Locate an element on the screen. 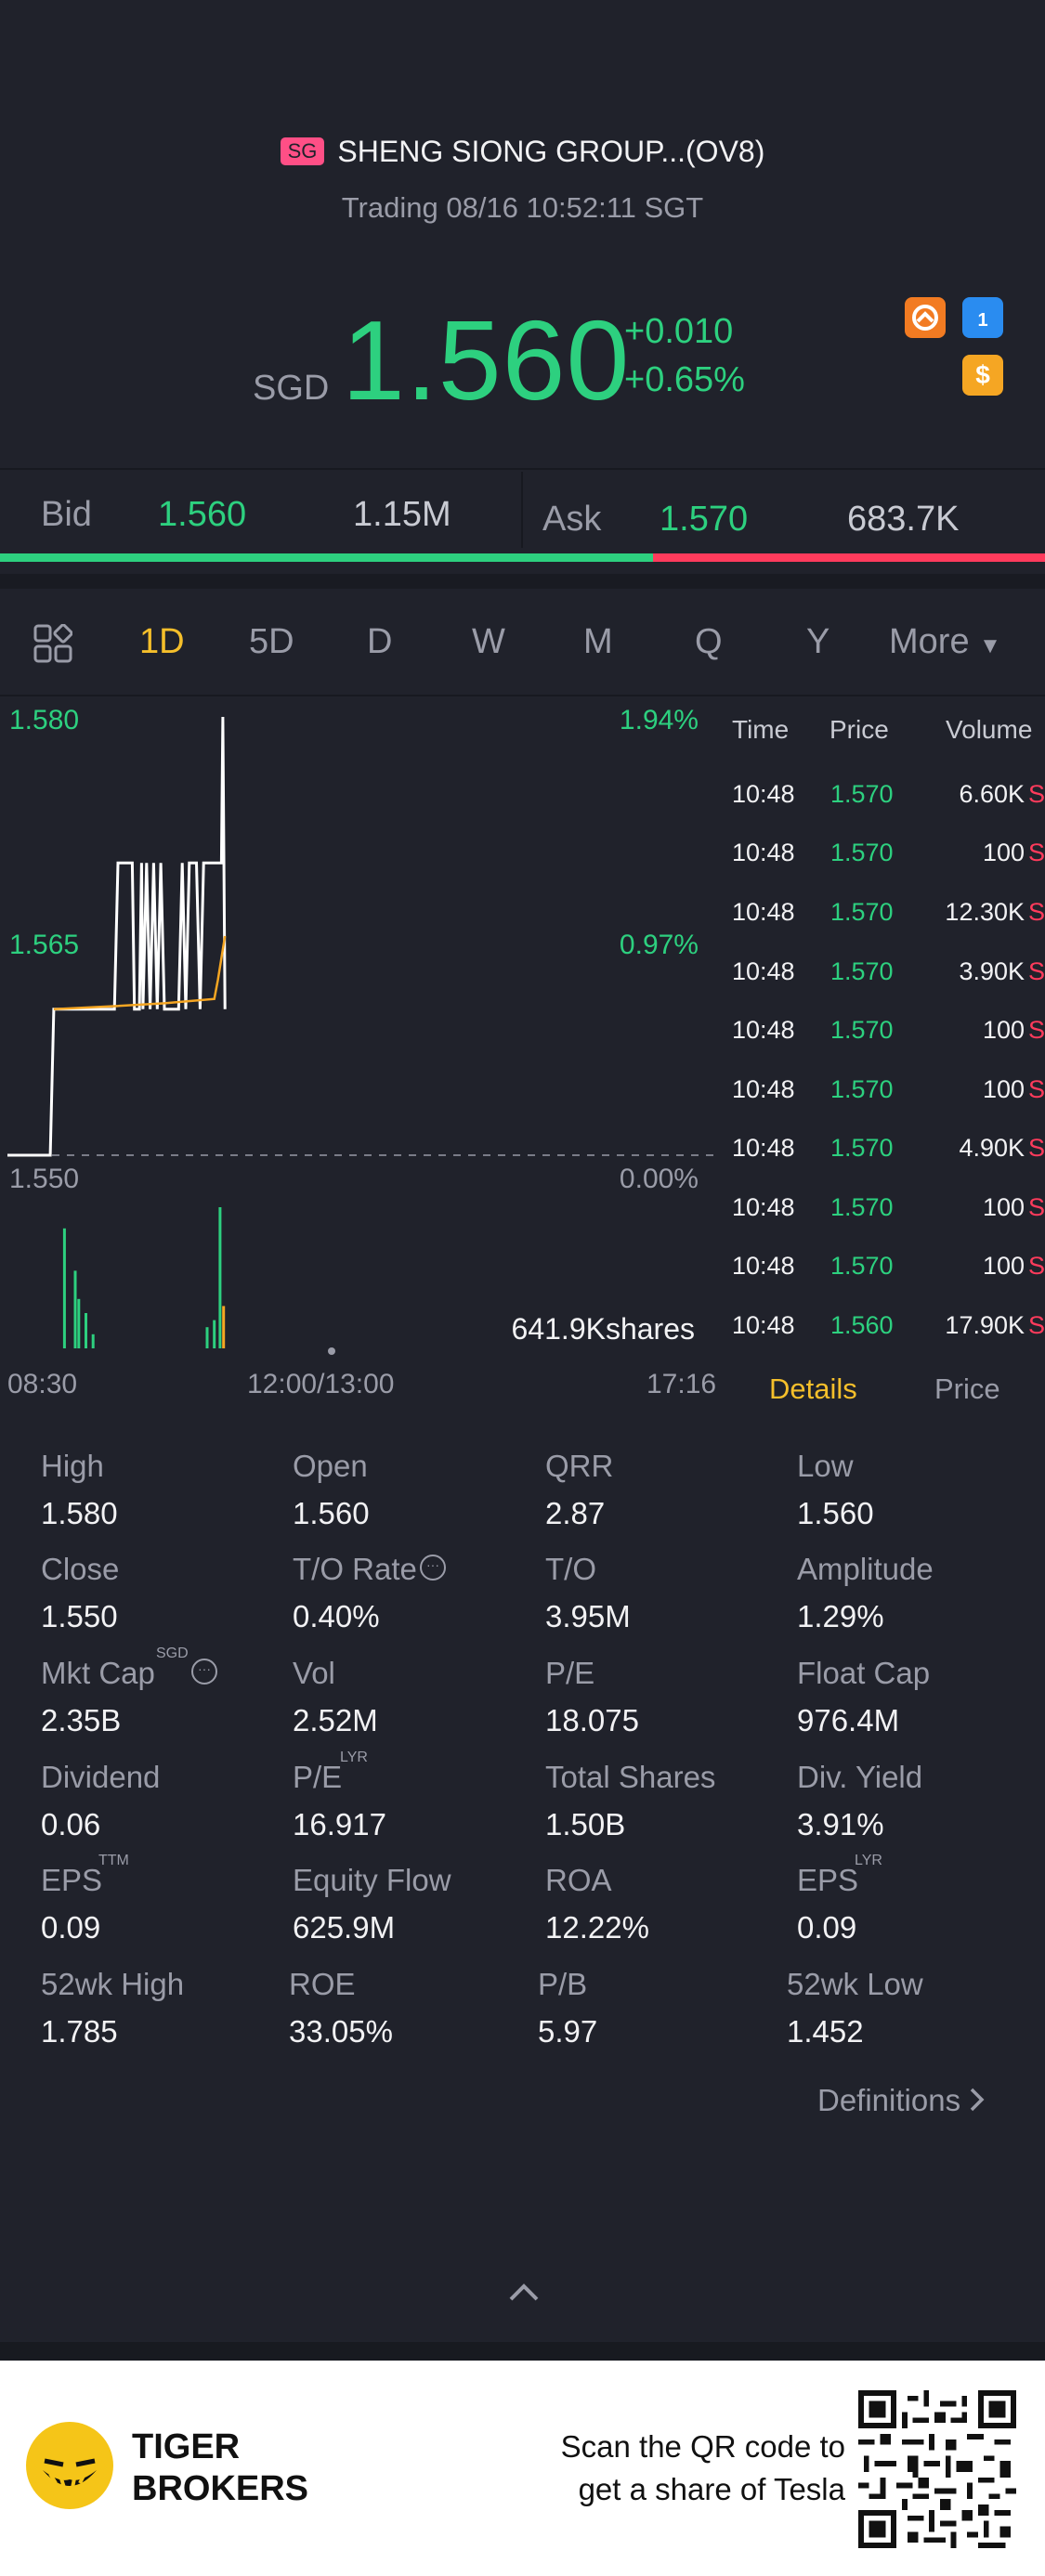  promo-text-line1: Scan the QR code to is located at coordinates (702, 2446).